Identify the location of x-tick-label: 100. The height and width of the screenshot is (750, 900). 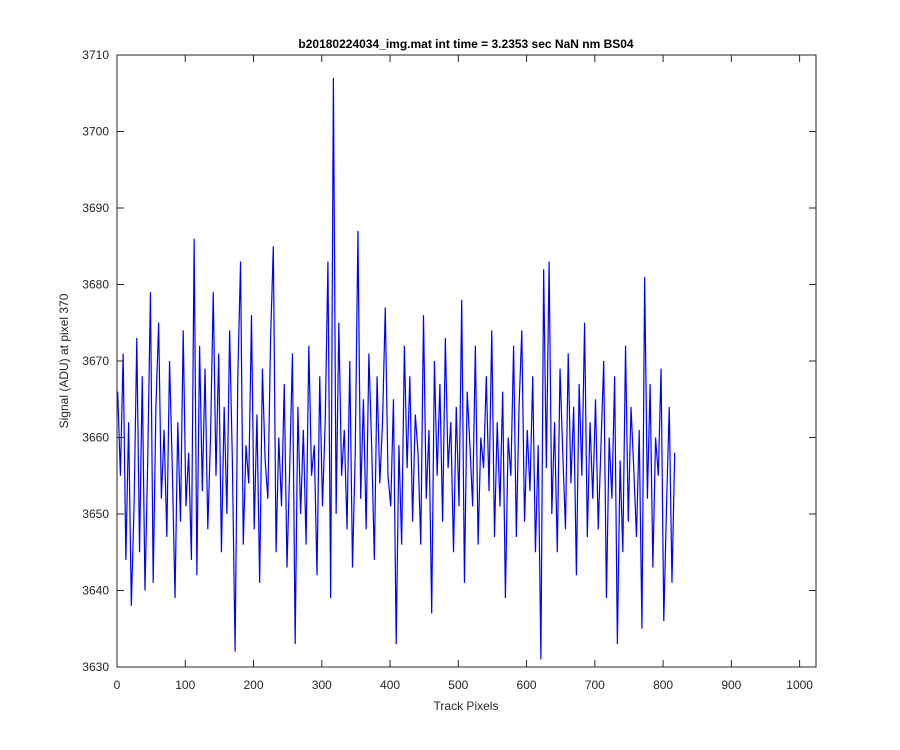
(185, 685).